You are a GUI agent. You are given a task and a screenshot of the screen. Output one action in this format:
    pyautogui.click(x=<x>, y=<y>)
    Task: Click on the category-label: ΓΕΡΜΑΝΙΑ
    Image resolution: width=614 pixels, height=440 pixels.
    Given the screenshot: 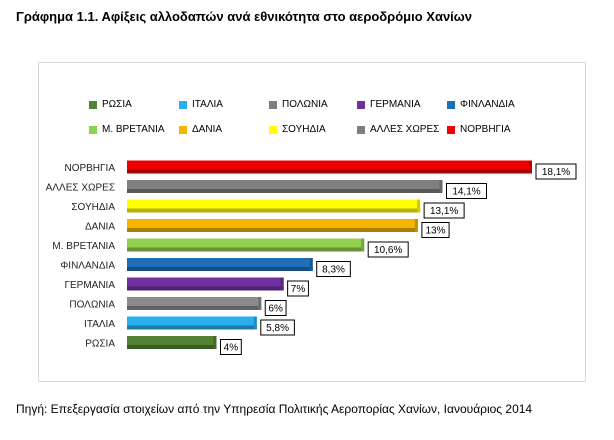 What is the action you would take?
    pyautogui.click(x=89, y=285)
    